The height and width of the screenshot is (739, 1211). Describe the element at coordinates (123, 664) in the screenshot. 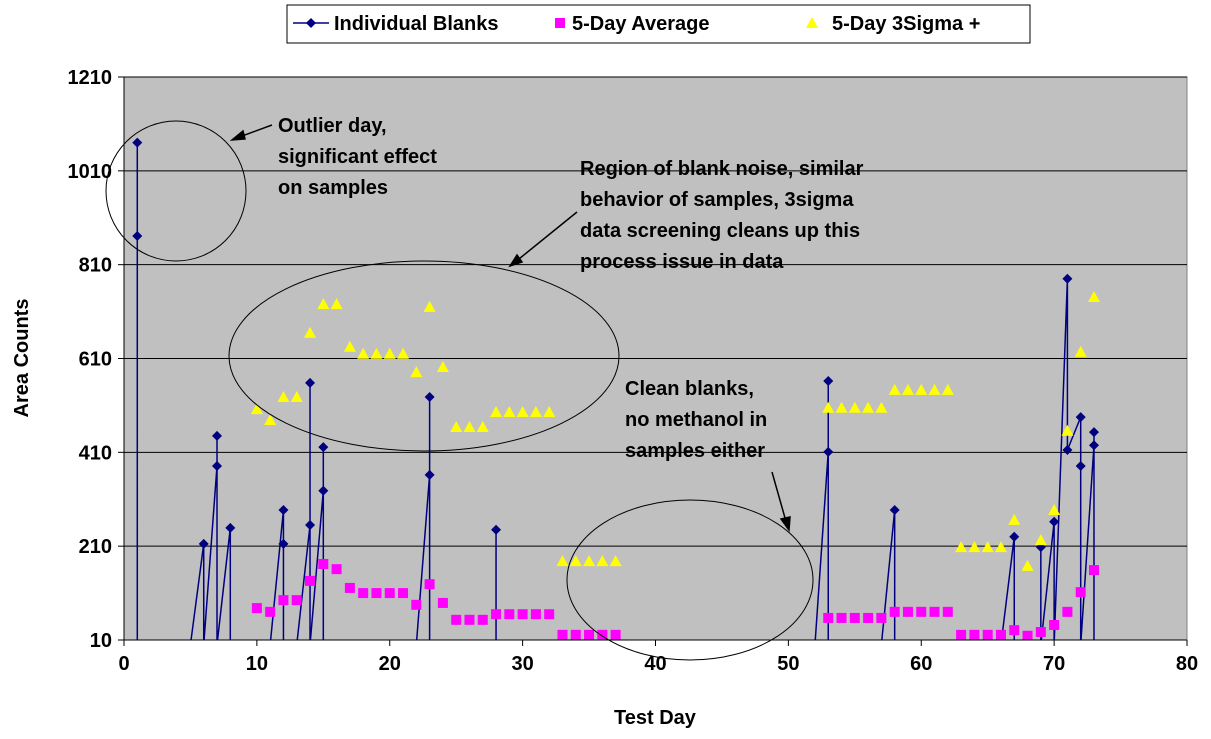

I see `x-tick-label: 0` at that location.